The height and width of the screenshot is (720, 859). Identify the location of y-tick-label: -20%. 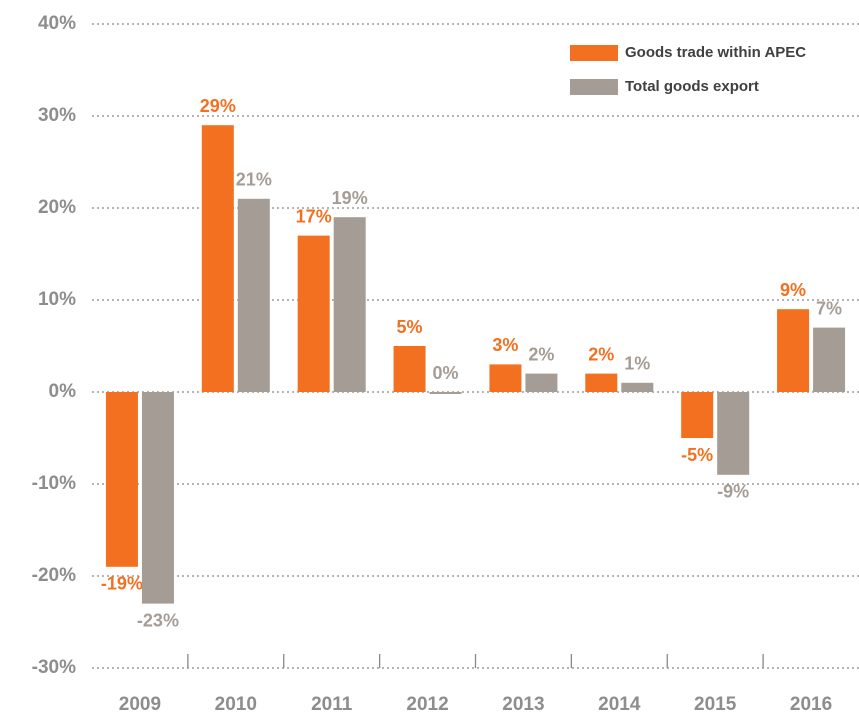
(54, 575).